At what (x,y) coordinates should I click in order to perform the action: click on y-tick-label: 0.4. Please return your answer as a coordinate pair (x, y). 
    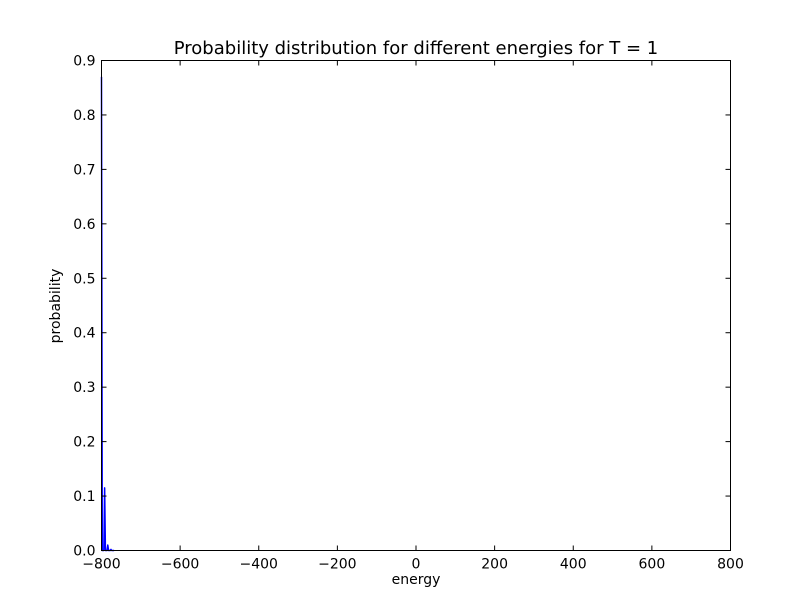
    Looking at the image, I should click on (84, 334).